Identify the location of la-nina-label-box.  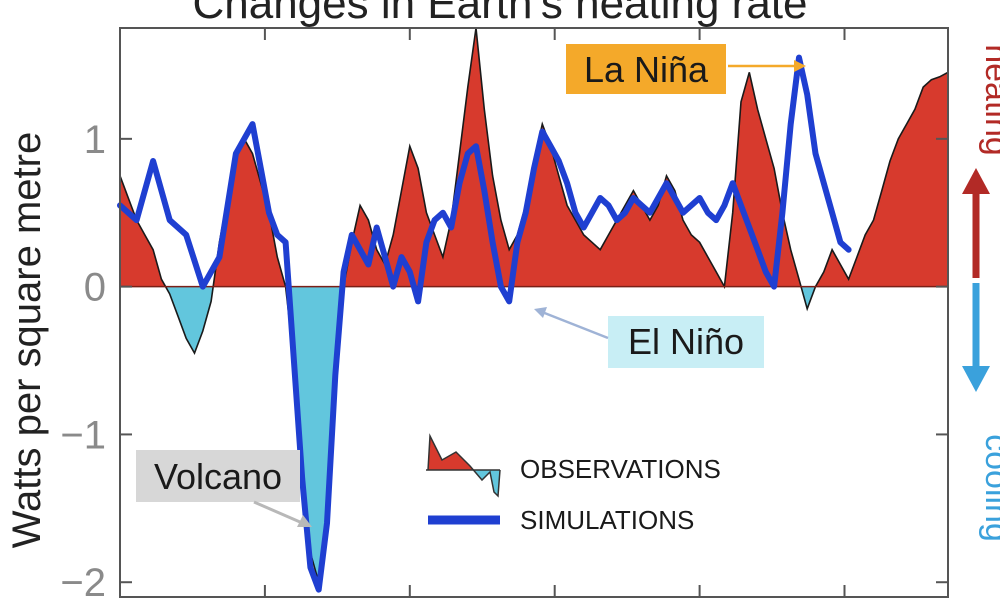
(646, 69).